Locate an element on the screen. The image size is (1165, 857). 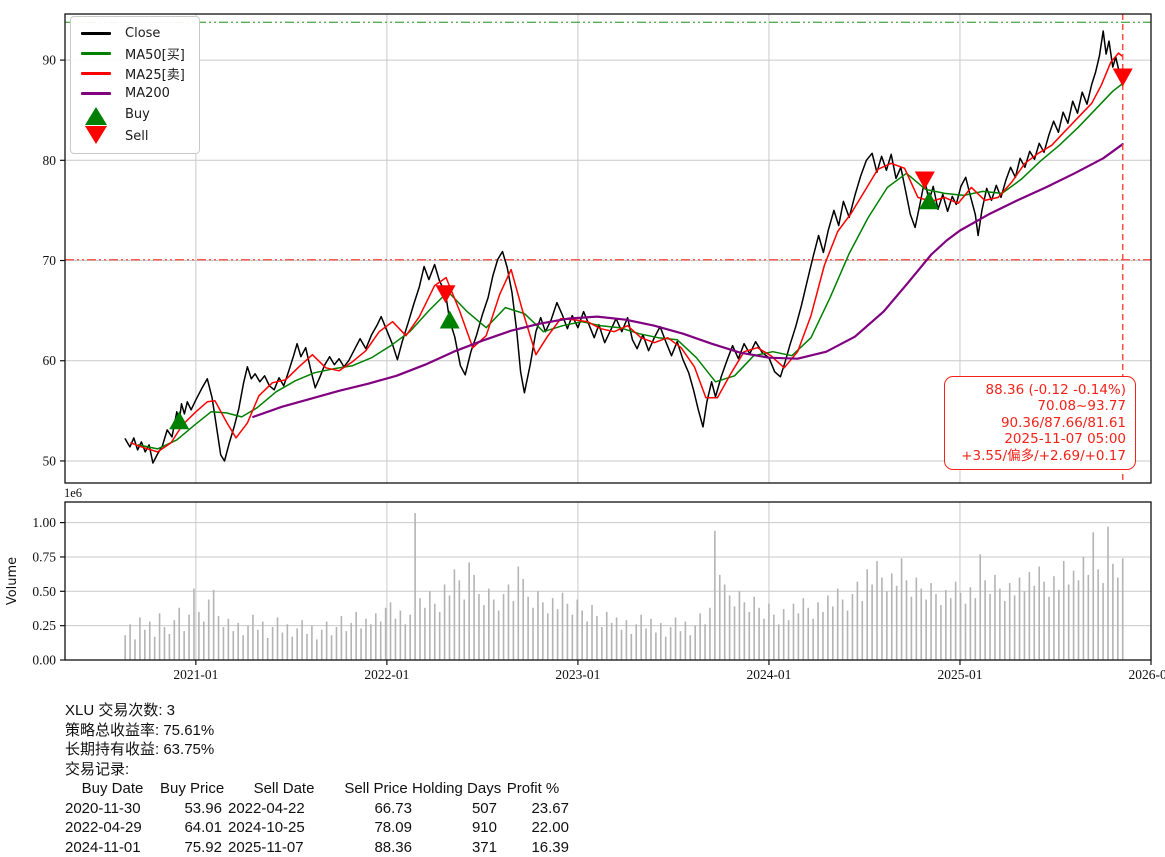
x-tick-label: 2025-01 is located at coordinates (959, 674).